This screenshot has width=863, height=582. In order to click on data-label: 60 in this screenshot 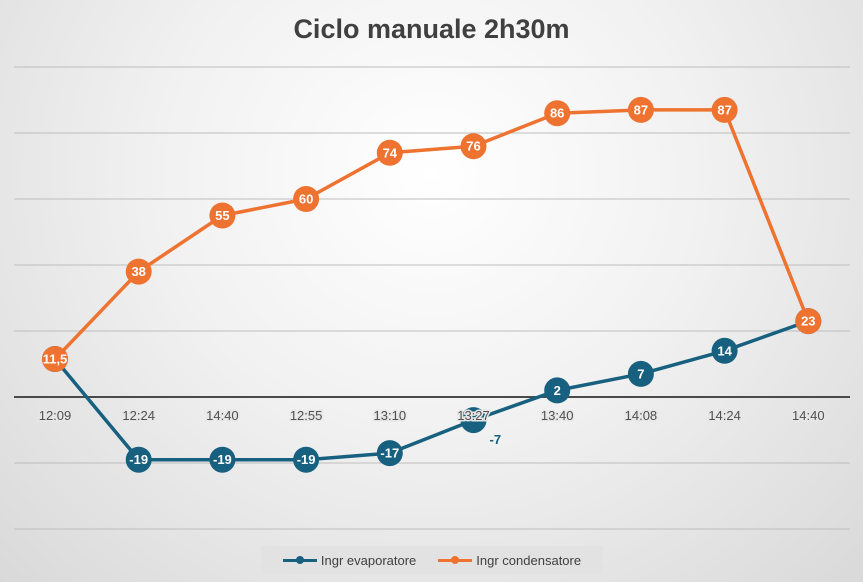, I will do `click(306, 199)`.